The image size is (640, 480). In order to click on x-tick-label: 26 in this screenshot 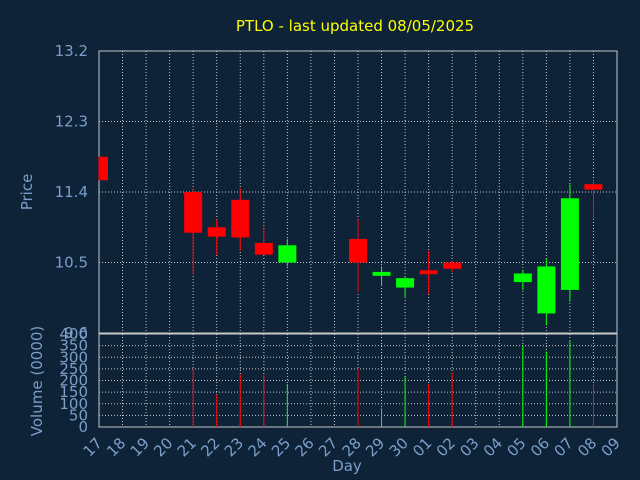, I will do `click(305, 447)`.